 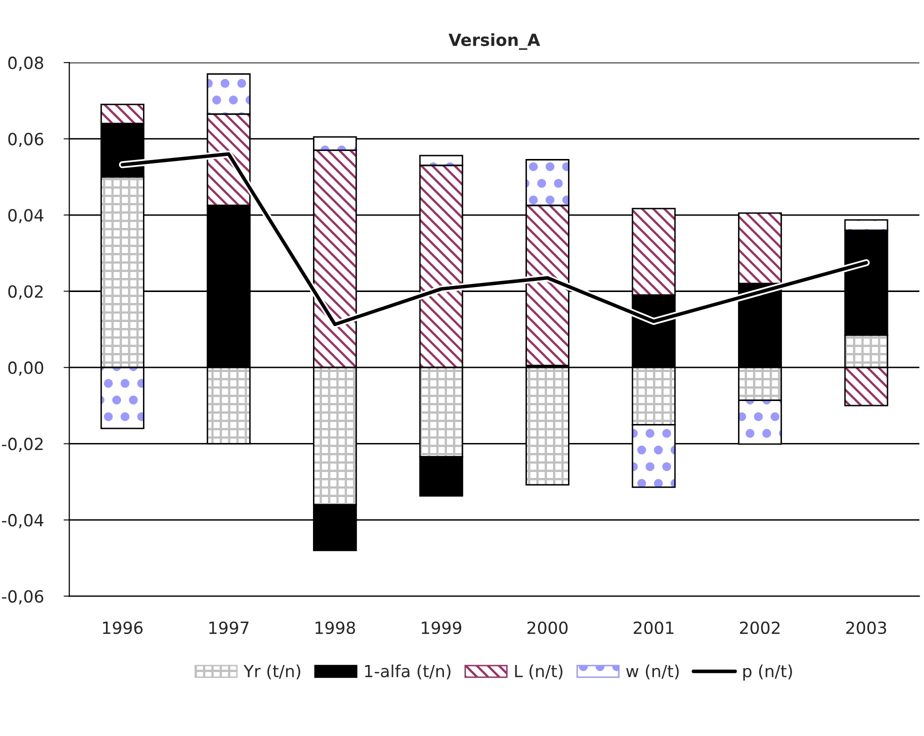 What do you see at coordinates (442, 627) in the screenshot?
I see `x-tick-label: 1999` at bounding box center [442, 627].